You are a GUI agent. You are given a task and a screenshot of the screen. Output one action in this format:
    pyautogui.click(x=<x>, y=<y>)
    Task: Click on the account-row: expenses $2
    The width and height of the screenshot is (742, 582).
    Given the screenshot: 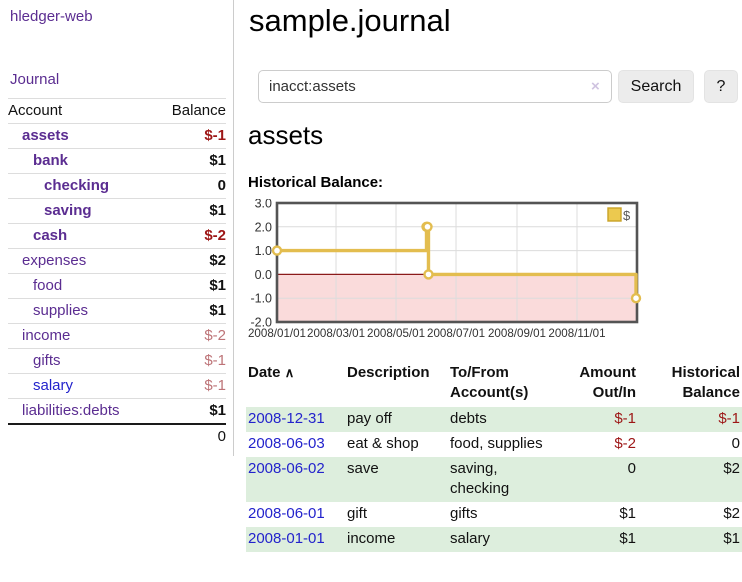 What is the action you would take?
    pyautogui.click(x=117, y=261)
    